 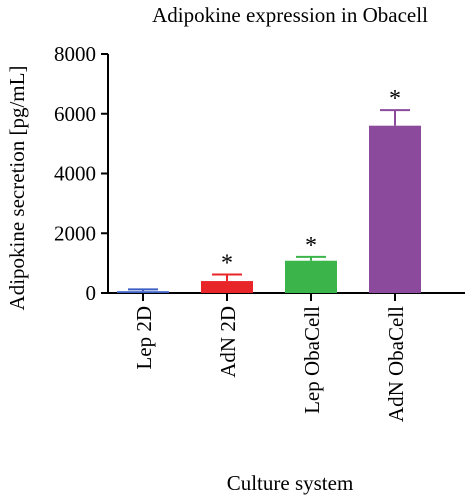 What do you see at coordinates (290, 483) in the screenshot?
I see `x-axis-label: Culture system` at bounding box center [290, 483].